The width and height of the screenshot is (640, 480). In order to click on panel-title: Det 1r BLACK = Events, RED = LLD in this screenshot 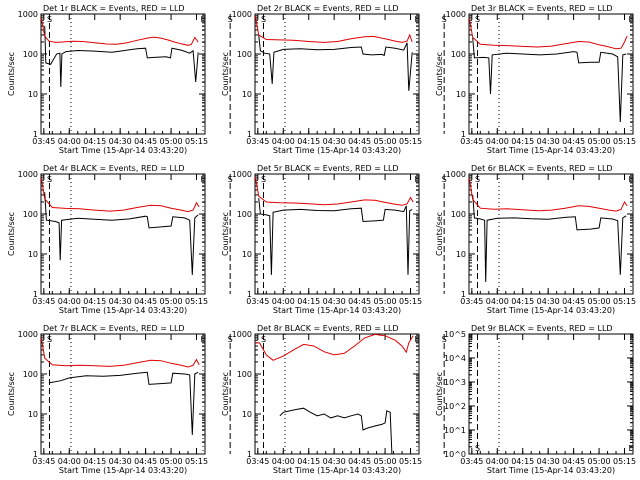, I will do `click(114, 8)`.